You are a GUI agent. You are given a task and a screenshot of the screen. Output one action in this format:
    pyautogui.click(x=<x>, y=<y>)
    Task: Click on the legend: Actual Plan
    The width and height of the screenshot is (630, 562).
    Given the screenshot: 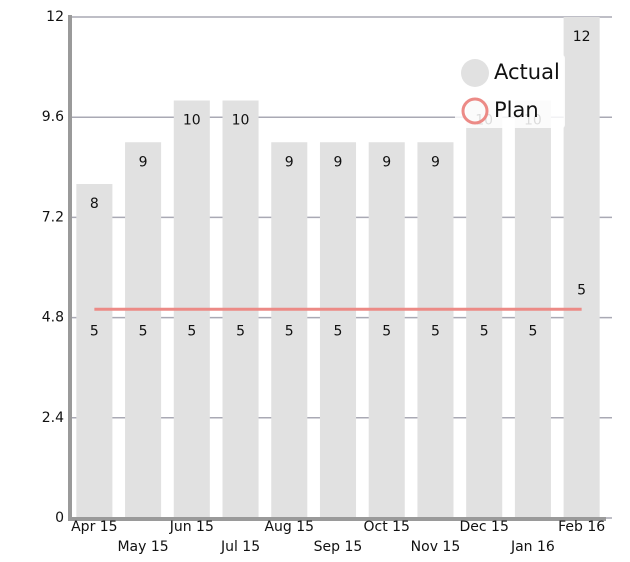 What is the action you would take?
    pyautogui.click(x=510, y=91)
    